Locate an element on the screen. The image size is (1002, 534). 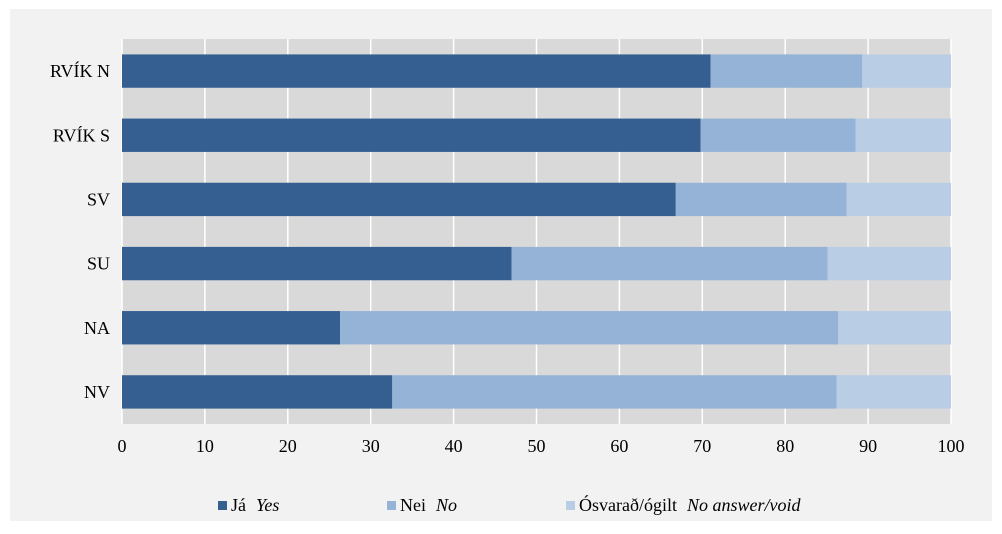
legend-item: Já Yes is located at coordinates (248, 505).